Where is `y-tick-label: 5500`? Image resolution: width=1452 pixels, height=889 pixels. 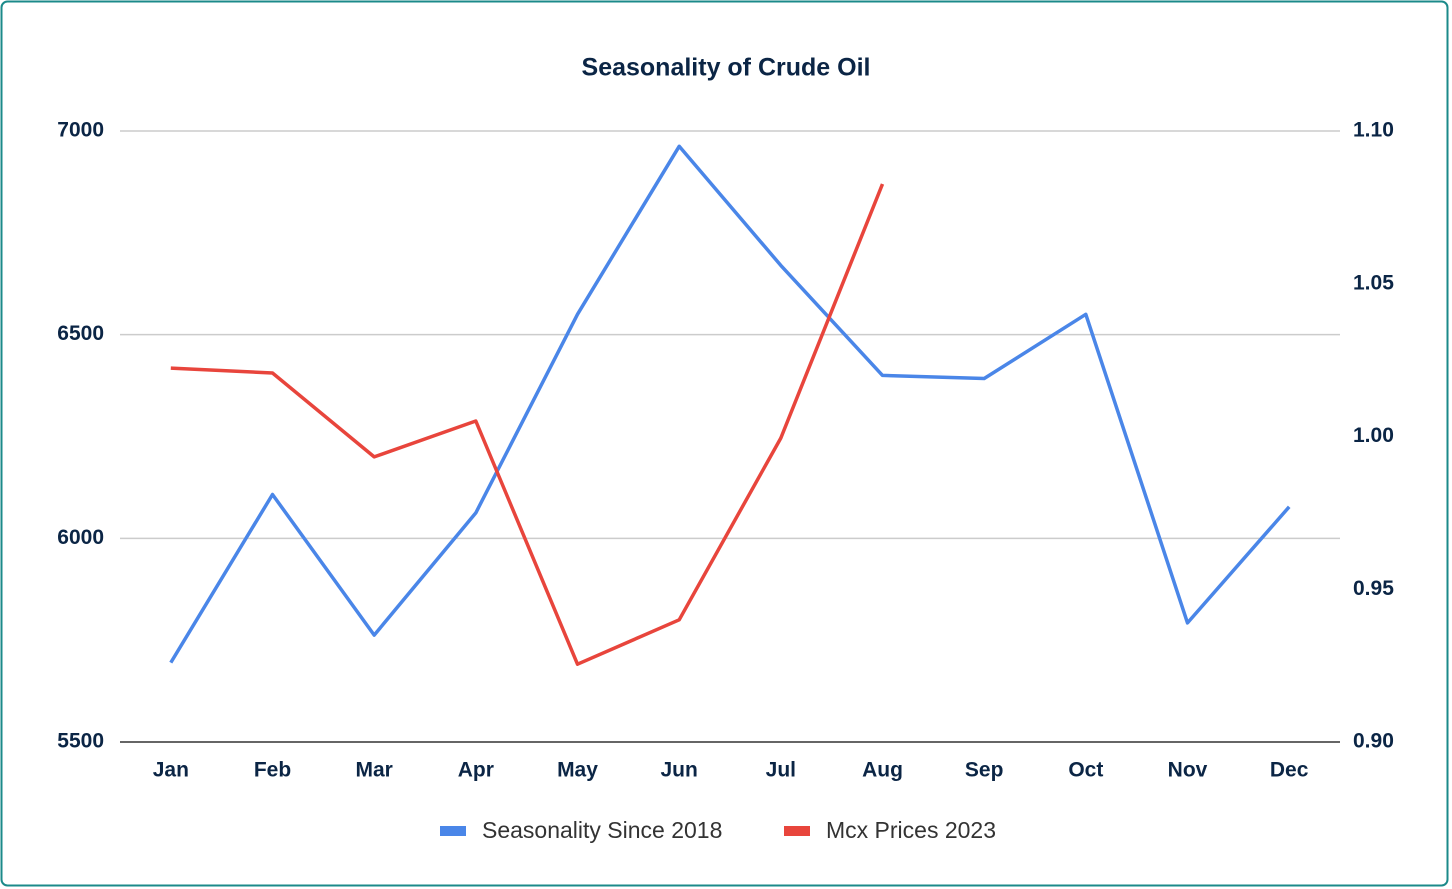
y-tick-label: 5500 is located at coordinates (80, 741).